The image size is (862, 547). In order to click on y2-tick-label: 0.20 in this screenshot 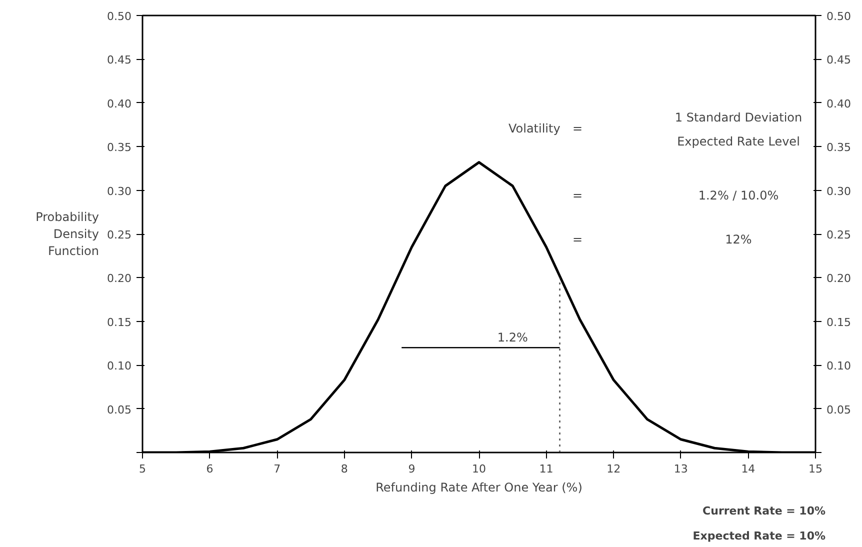, I will do `click(838, 279)`.